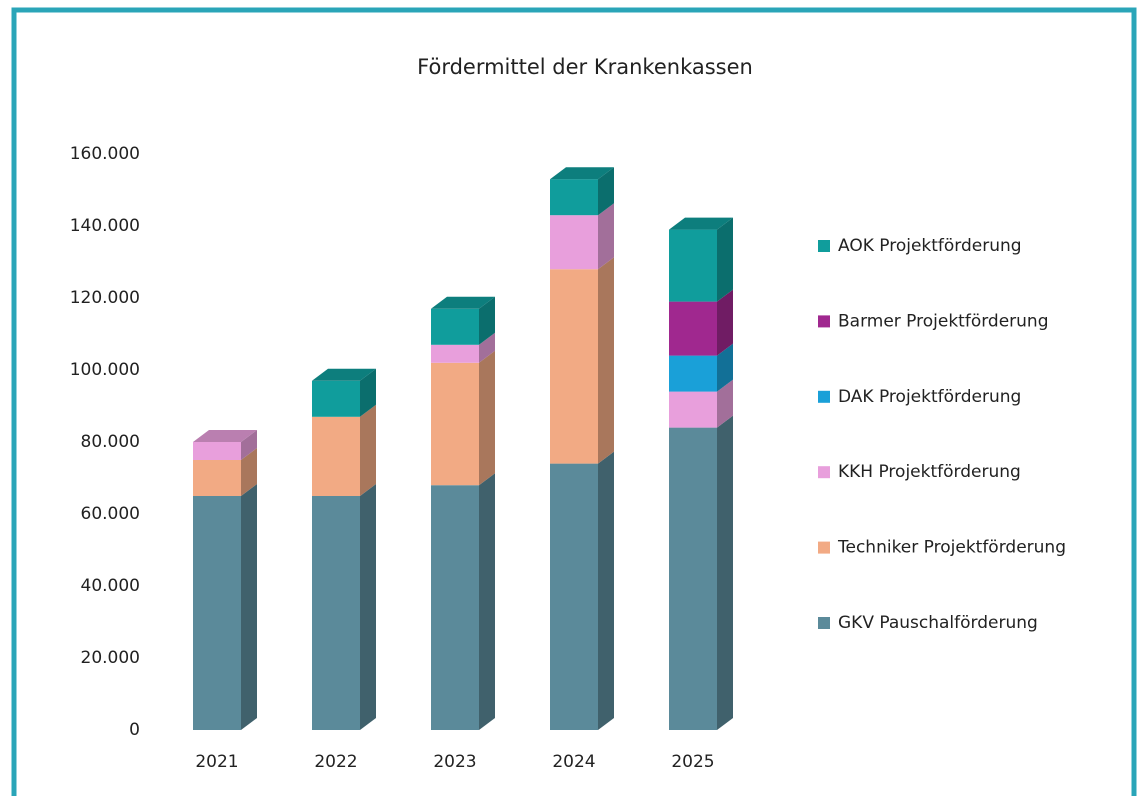 The image size is (1139, 796). What do you see at coordinates (105, 370) in the screenshot?
I see `y-tick-label: 100.000` at bounding box center [105, 370].